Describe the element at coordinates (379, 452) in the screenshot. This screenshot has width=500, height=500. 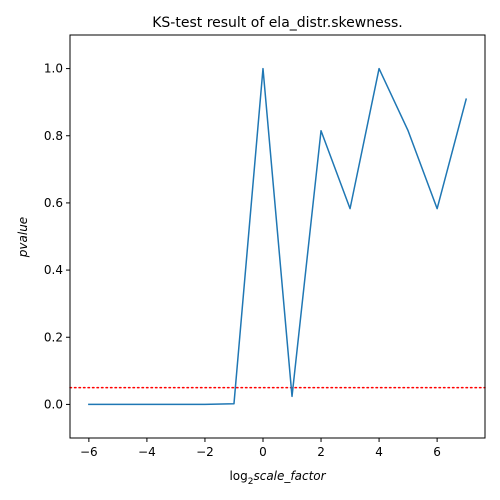
I see `x-tick-label: 4` at that location.